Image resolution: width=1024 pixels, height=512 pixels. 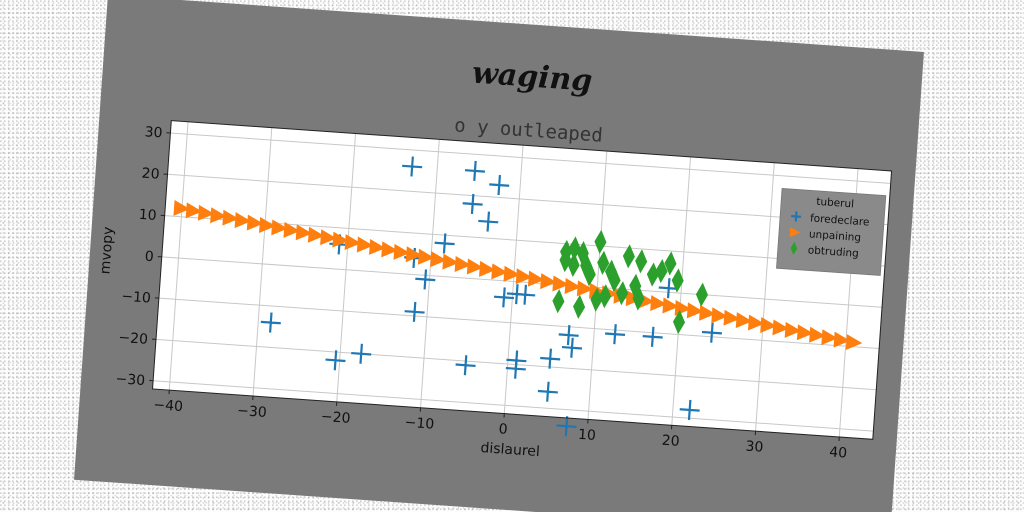 I want to click on y-axis-label: mvopy, so click(x=106, y=250).